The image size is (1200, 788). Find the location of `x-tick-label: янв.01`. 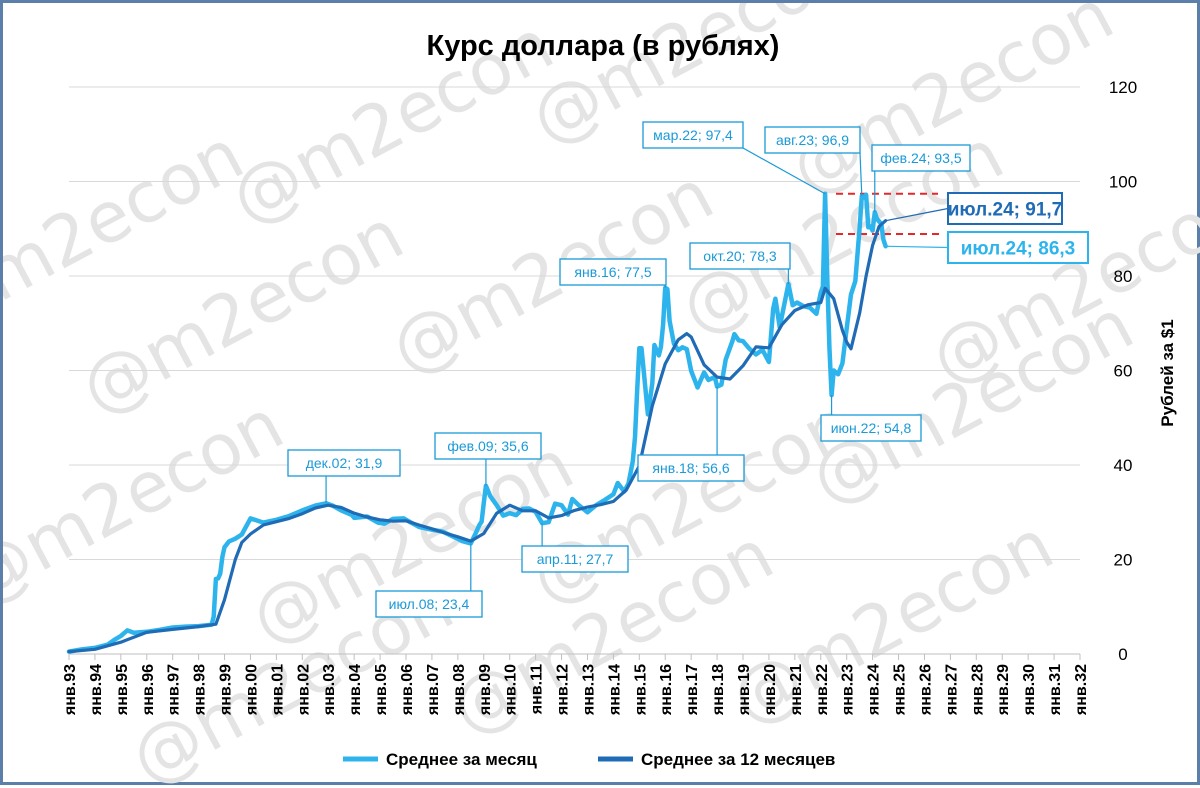

x-tick-label: янв.01 is located at coordinates (277, 690).